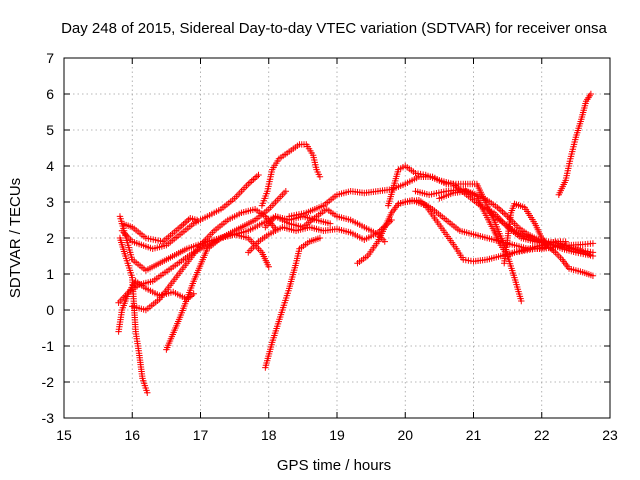  I want to click on y-tick-label: 4, so click(50, 166).